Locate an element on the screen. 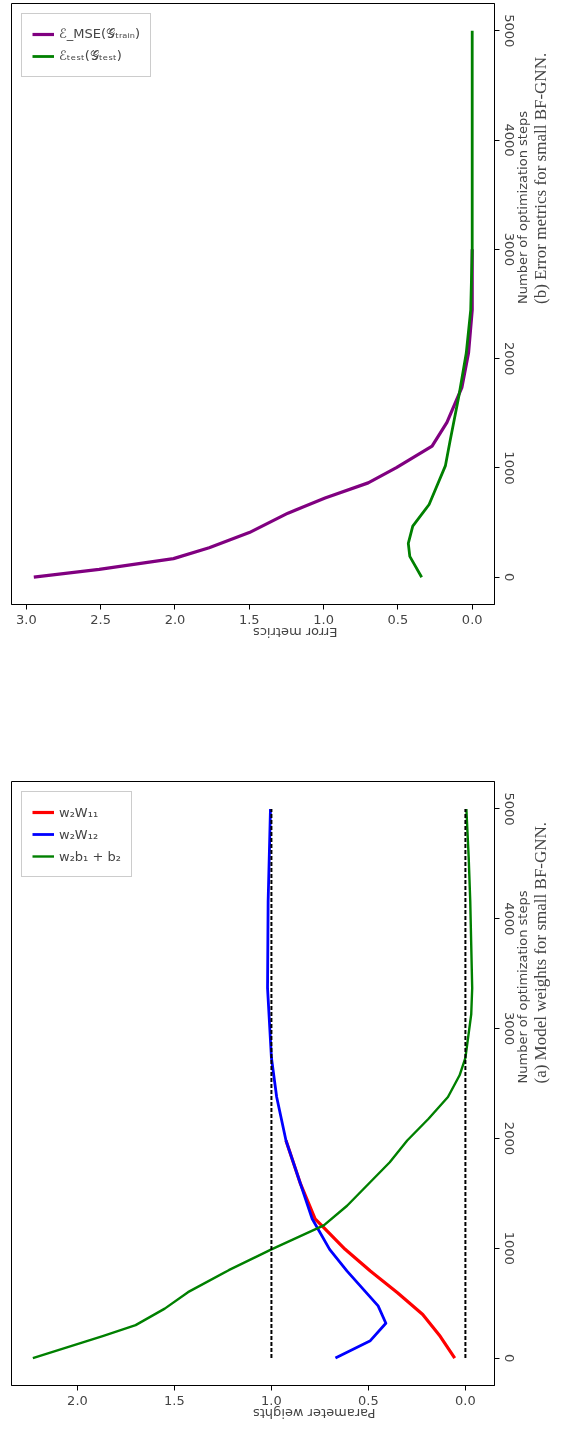 The height and width of the screenshot is (1451, 562). legend-label: w₂W₁₁ is located at coordinates (79, 812).